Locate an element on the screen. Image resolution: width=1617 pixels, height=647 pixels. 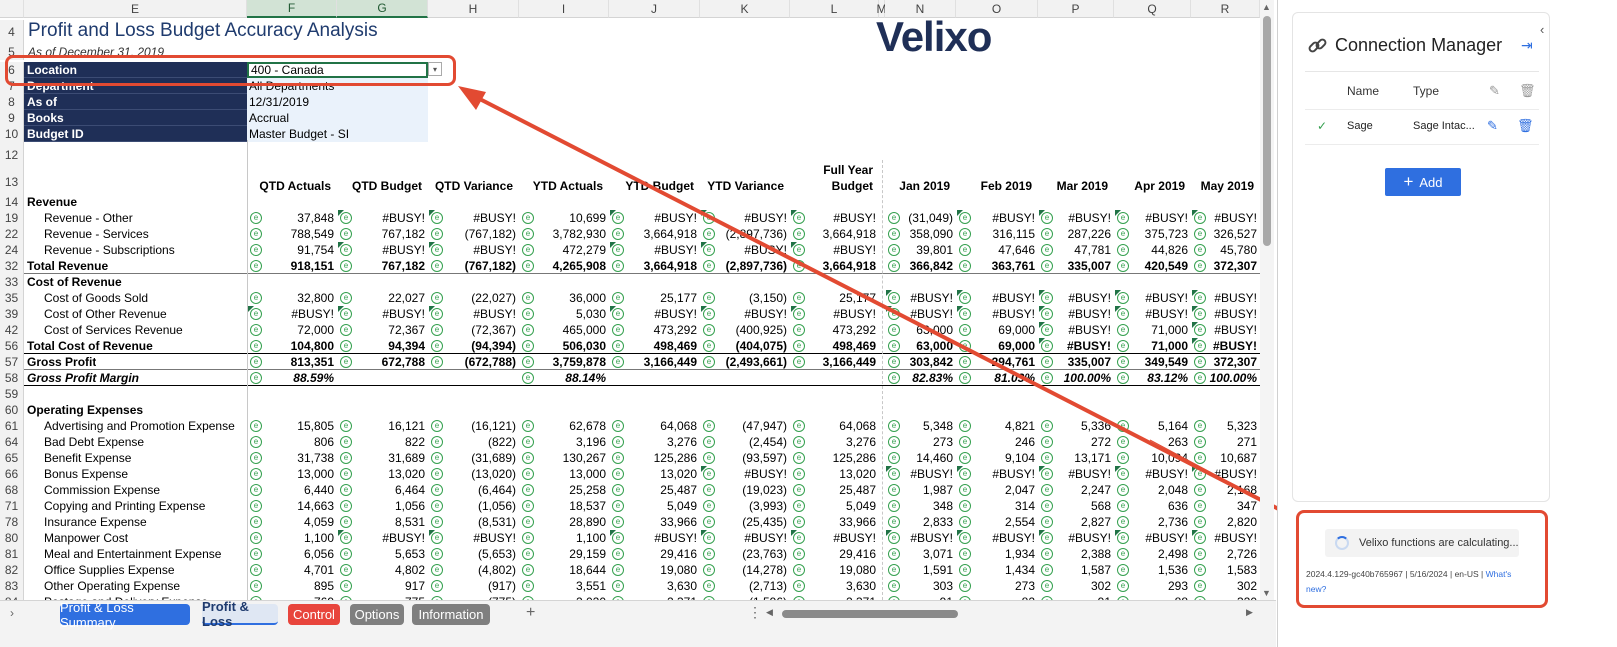
table-cell: 14,663 is located at coordinates (315, 506).